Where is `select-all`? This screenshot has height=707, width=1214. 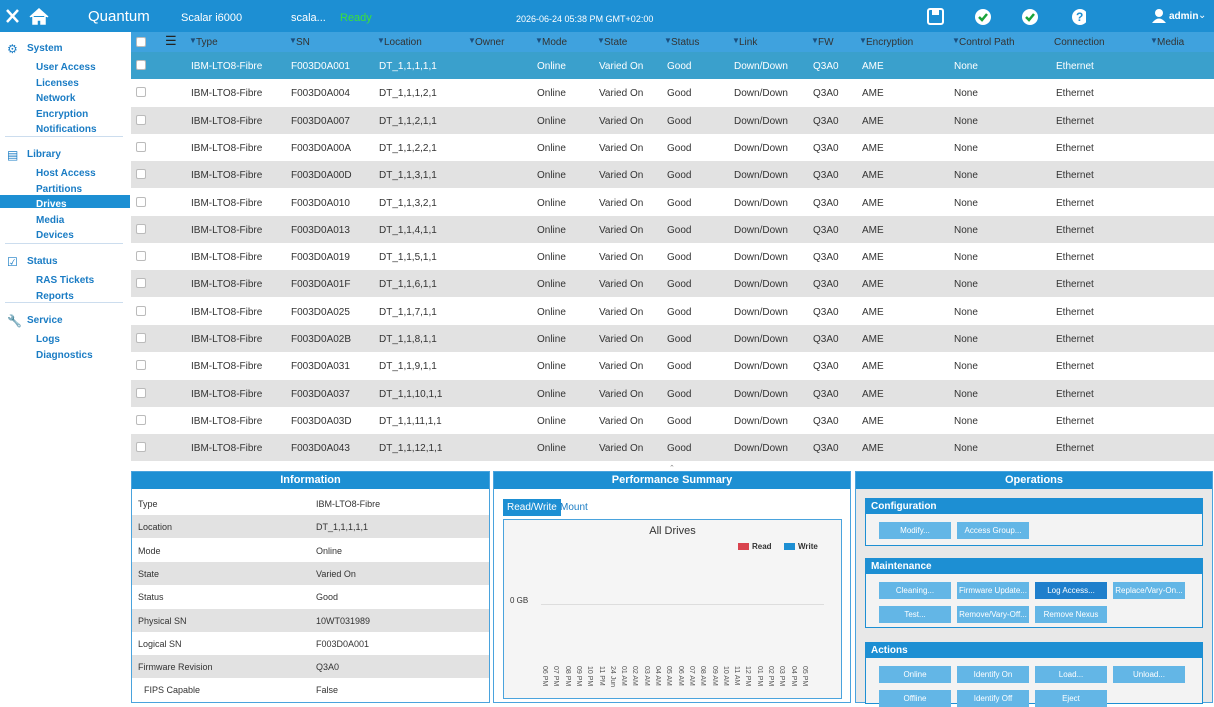 select-all is located at coordinates (141, 42).